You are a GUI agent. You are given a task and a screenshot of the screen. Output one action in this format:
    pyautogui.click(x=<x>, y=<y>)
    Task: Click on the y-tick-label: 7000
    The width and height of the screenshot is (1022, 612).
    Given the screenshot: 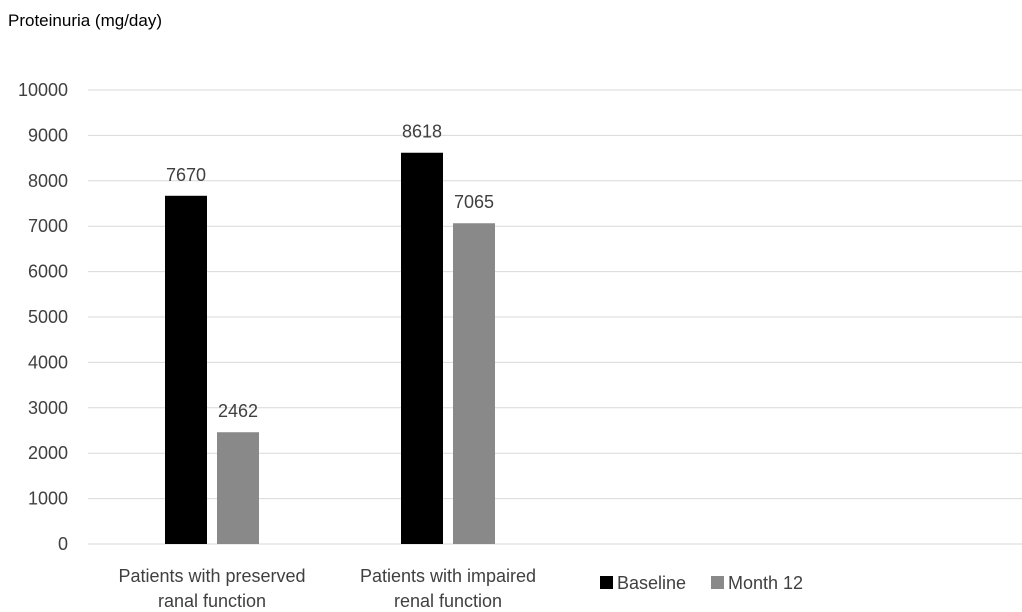 What is the action you would take?
    pyautogui.click(x=48, y=226)
    